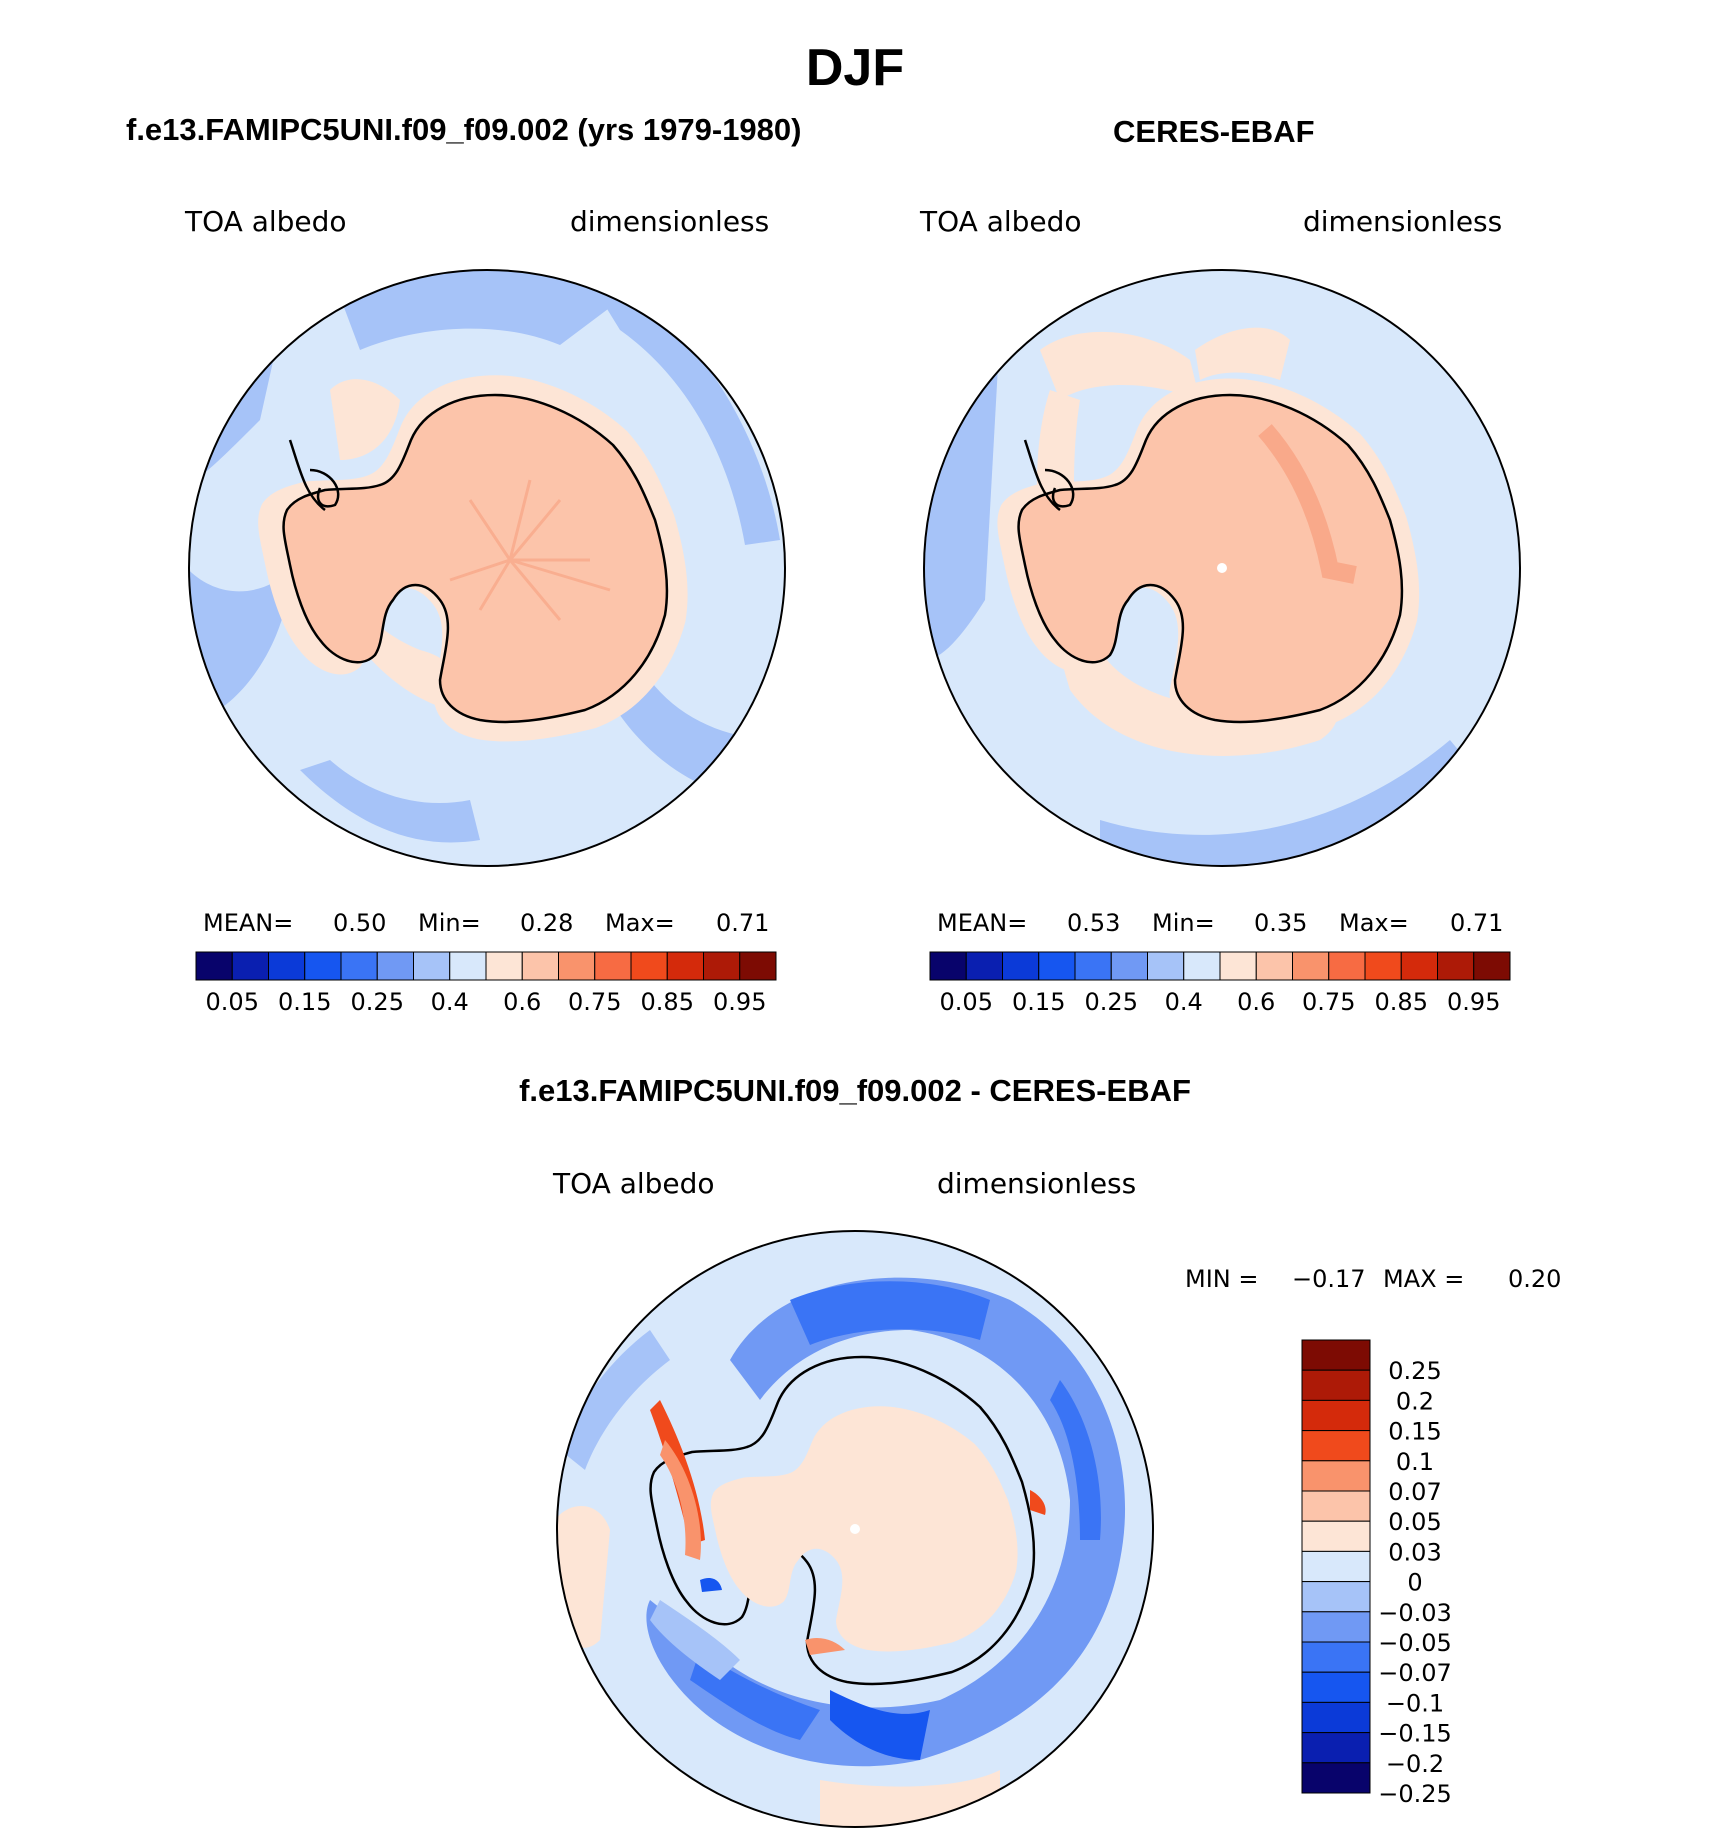  I want to click on diff-colorbar-tick-label: −0.03, so click(1415, 1613).